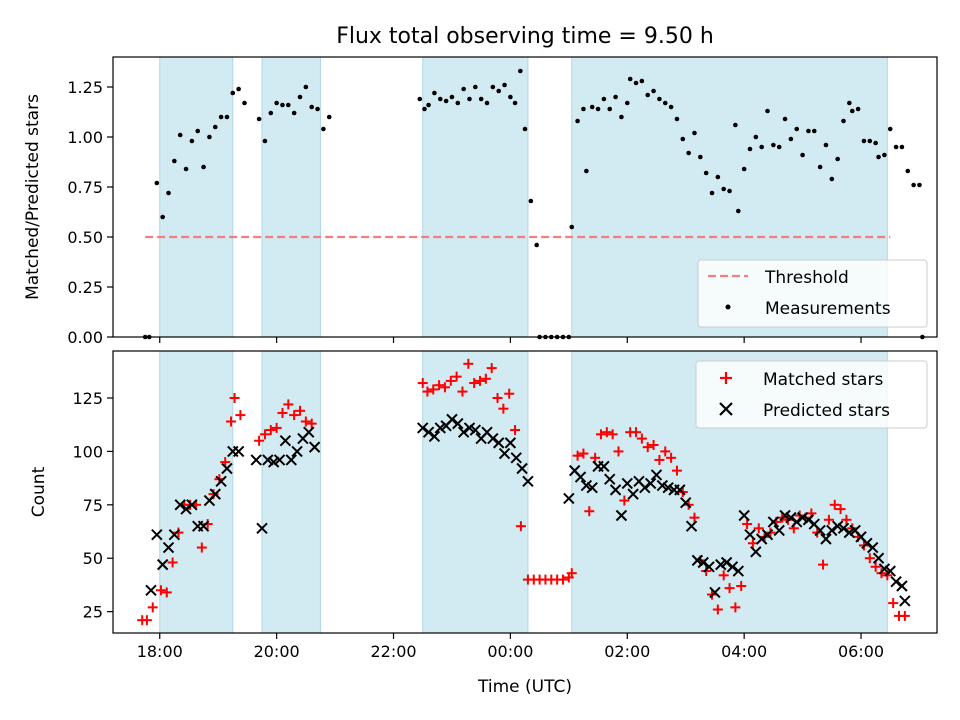 The height and width of the screenshot is (720, 960). What do you see at coordinates (475, 197) in the screenshot?
I see `observing-interval` at bounding box center [475, 197].